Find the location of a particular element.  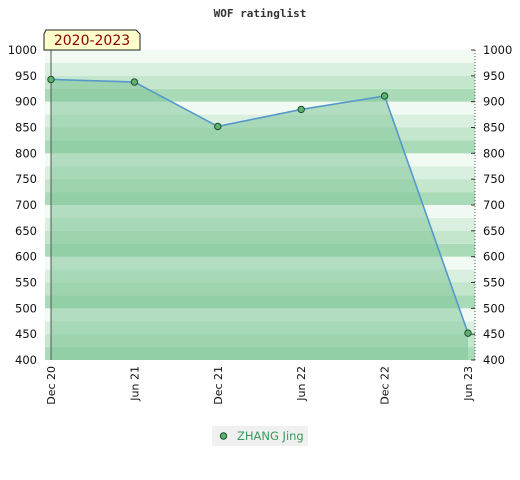

period-badge-shape is located at coordinates (92, 40).